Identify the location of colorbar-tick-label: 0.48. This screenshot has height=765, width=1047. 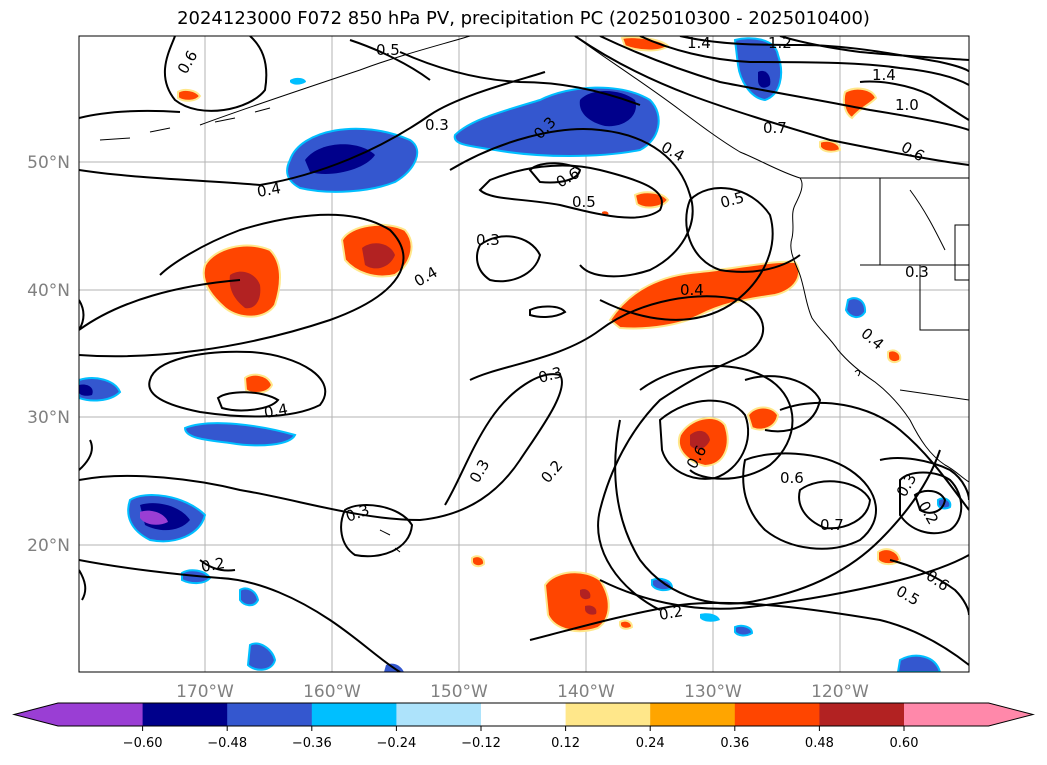
(819, 743).